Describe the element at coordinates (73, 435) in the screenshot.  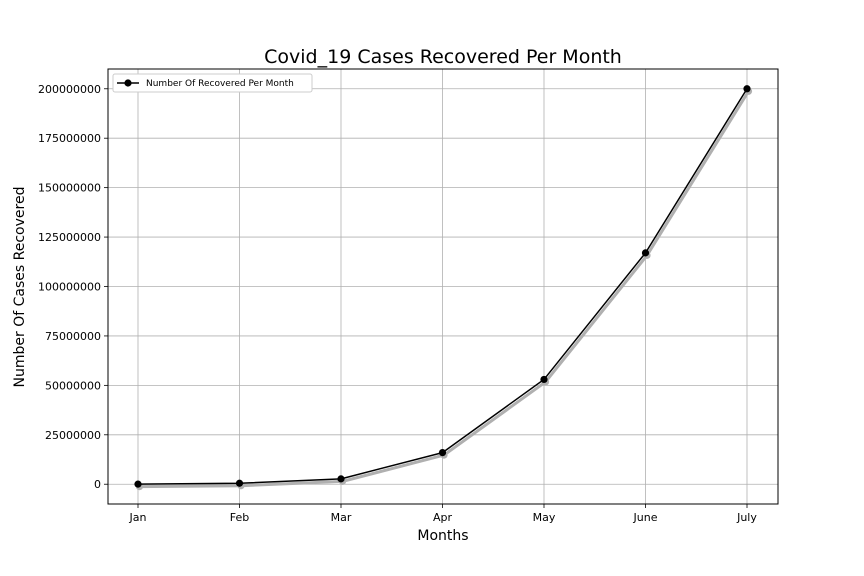
I see `y-tick-label: 25000000` at that location.